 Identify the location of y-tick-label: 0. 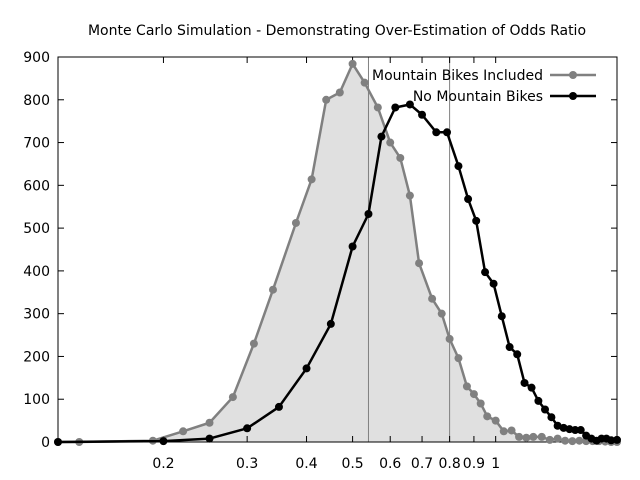
(45, 443).